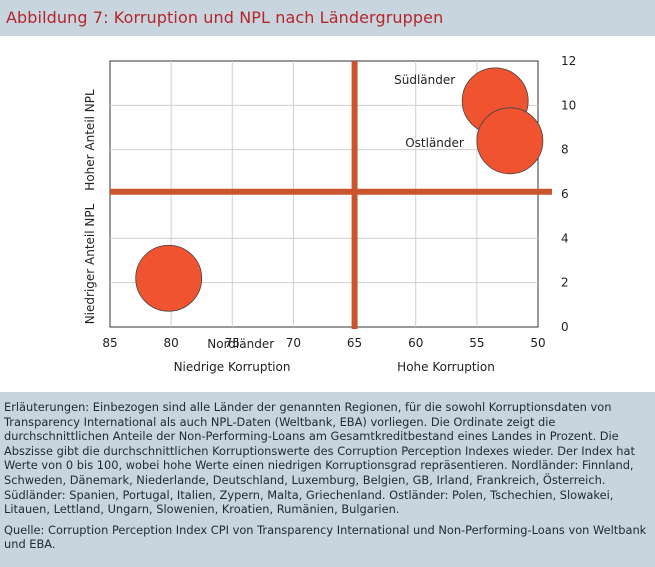  I want to click on bubble-label-ostländer: Ostländer, so click(434, 143).